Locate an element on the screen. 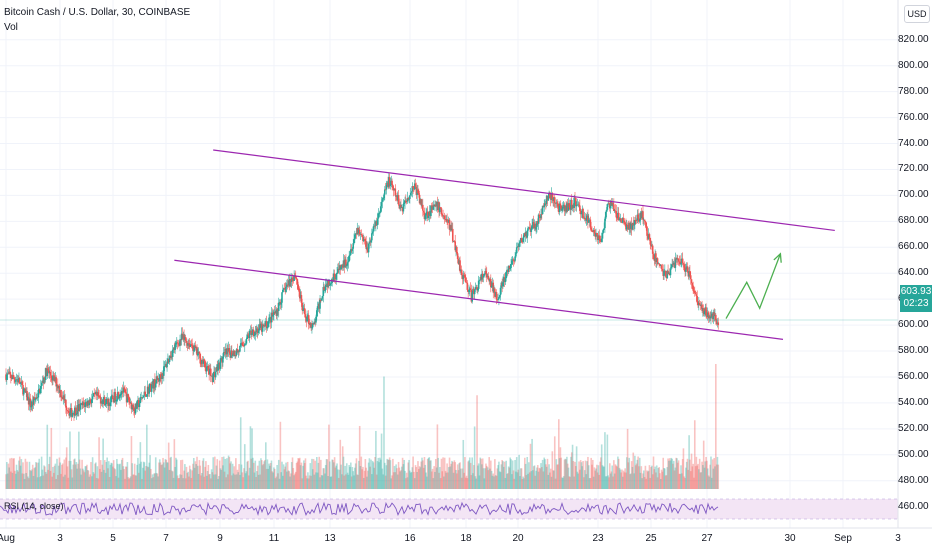 The height and width of the screenshot is (550, 932). price-tick-label: 460.00 is located at coordinates (913, 506).